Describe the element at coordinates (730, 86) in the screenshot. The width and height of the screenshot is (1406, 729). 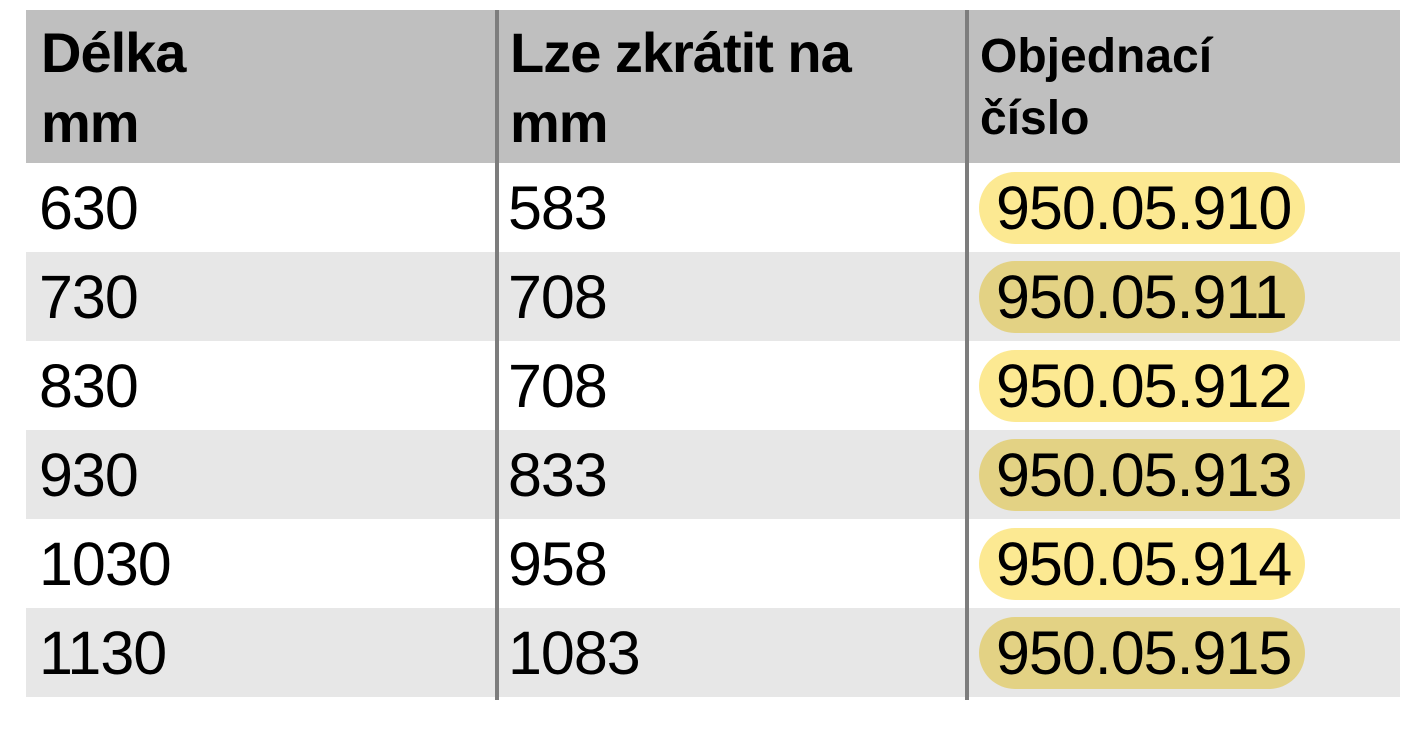
I see `column-header-shorten: Lze zkrátit na mm` at that location.